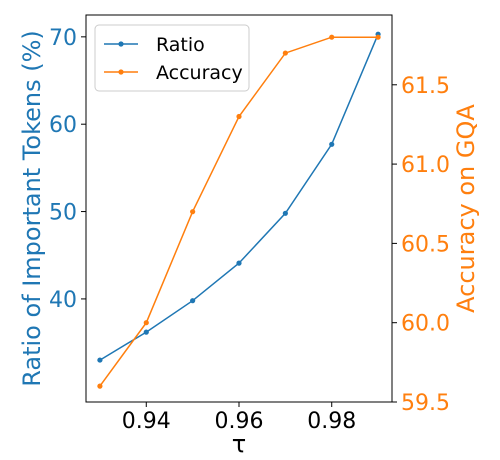 The width and height of the screenshot is (500, 460). I want to click on y-right-tick-label: 61.0, so click(425, 165).